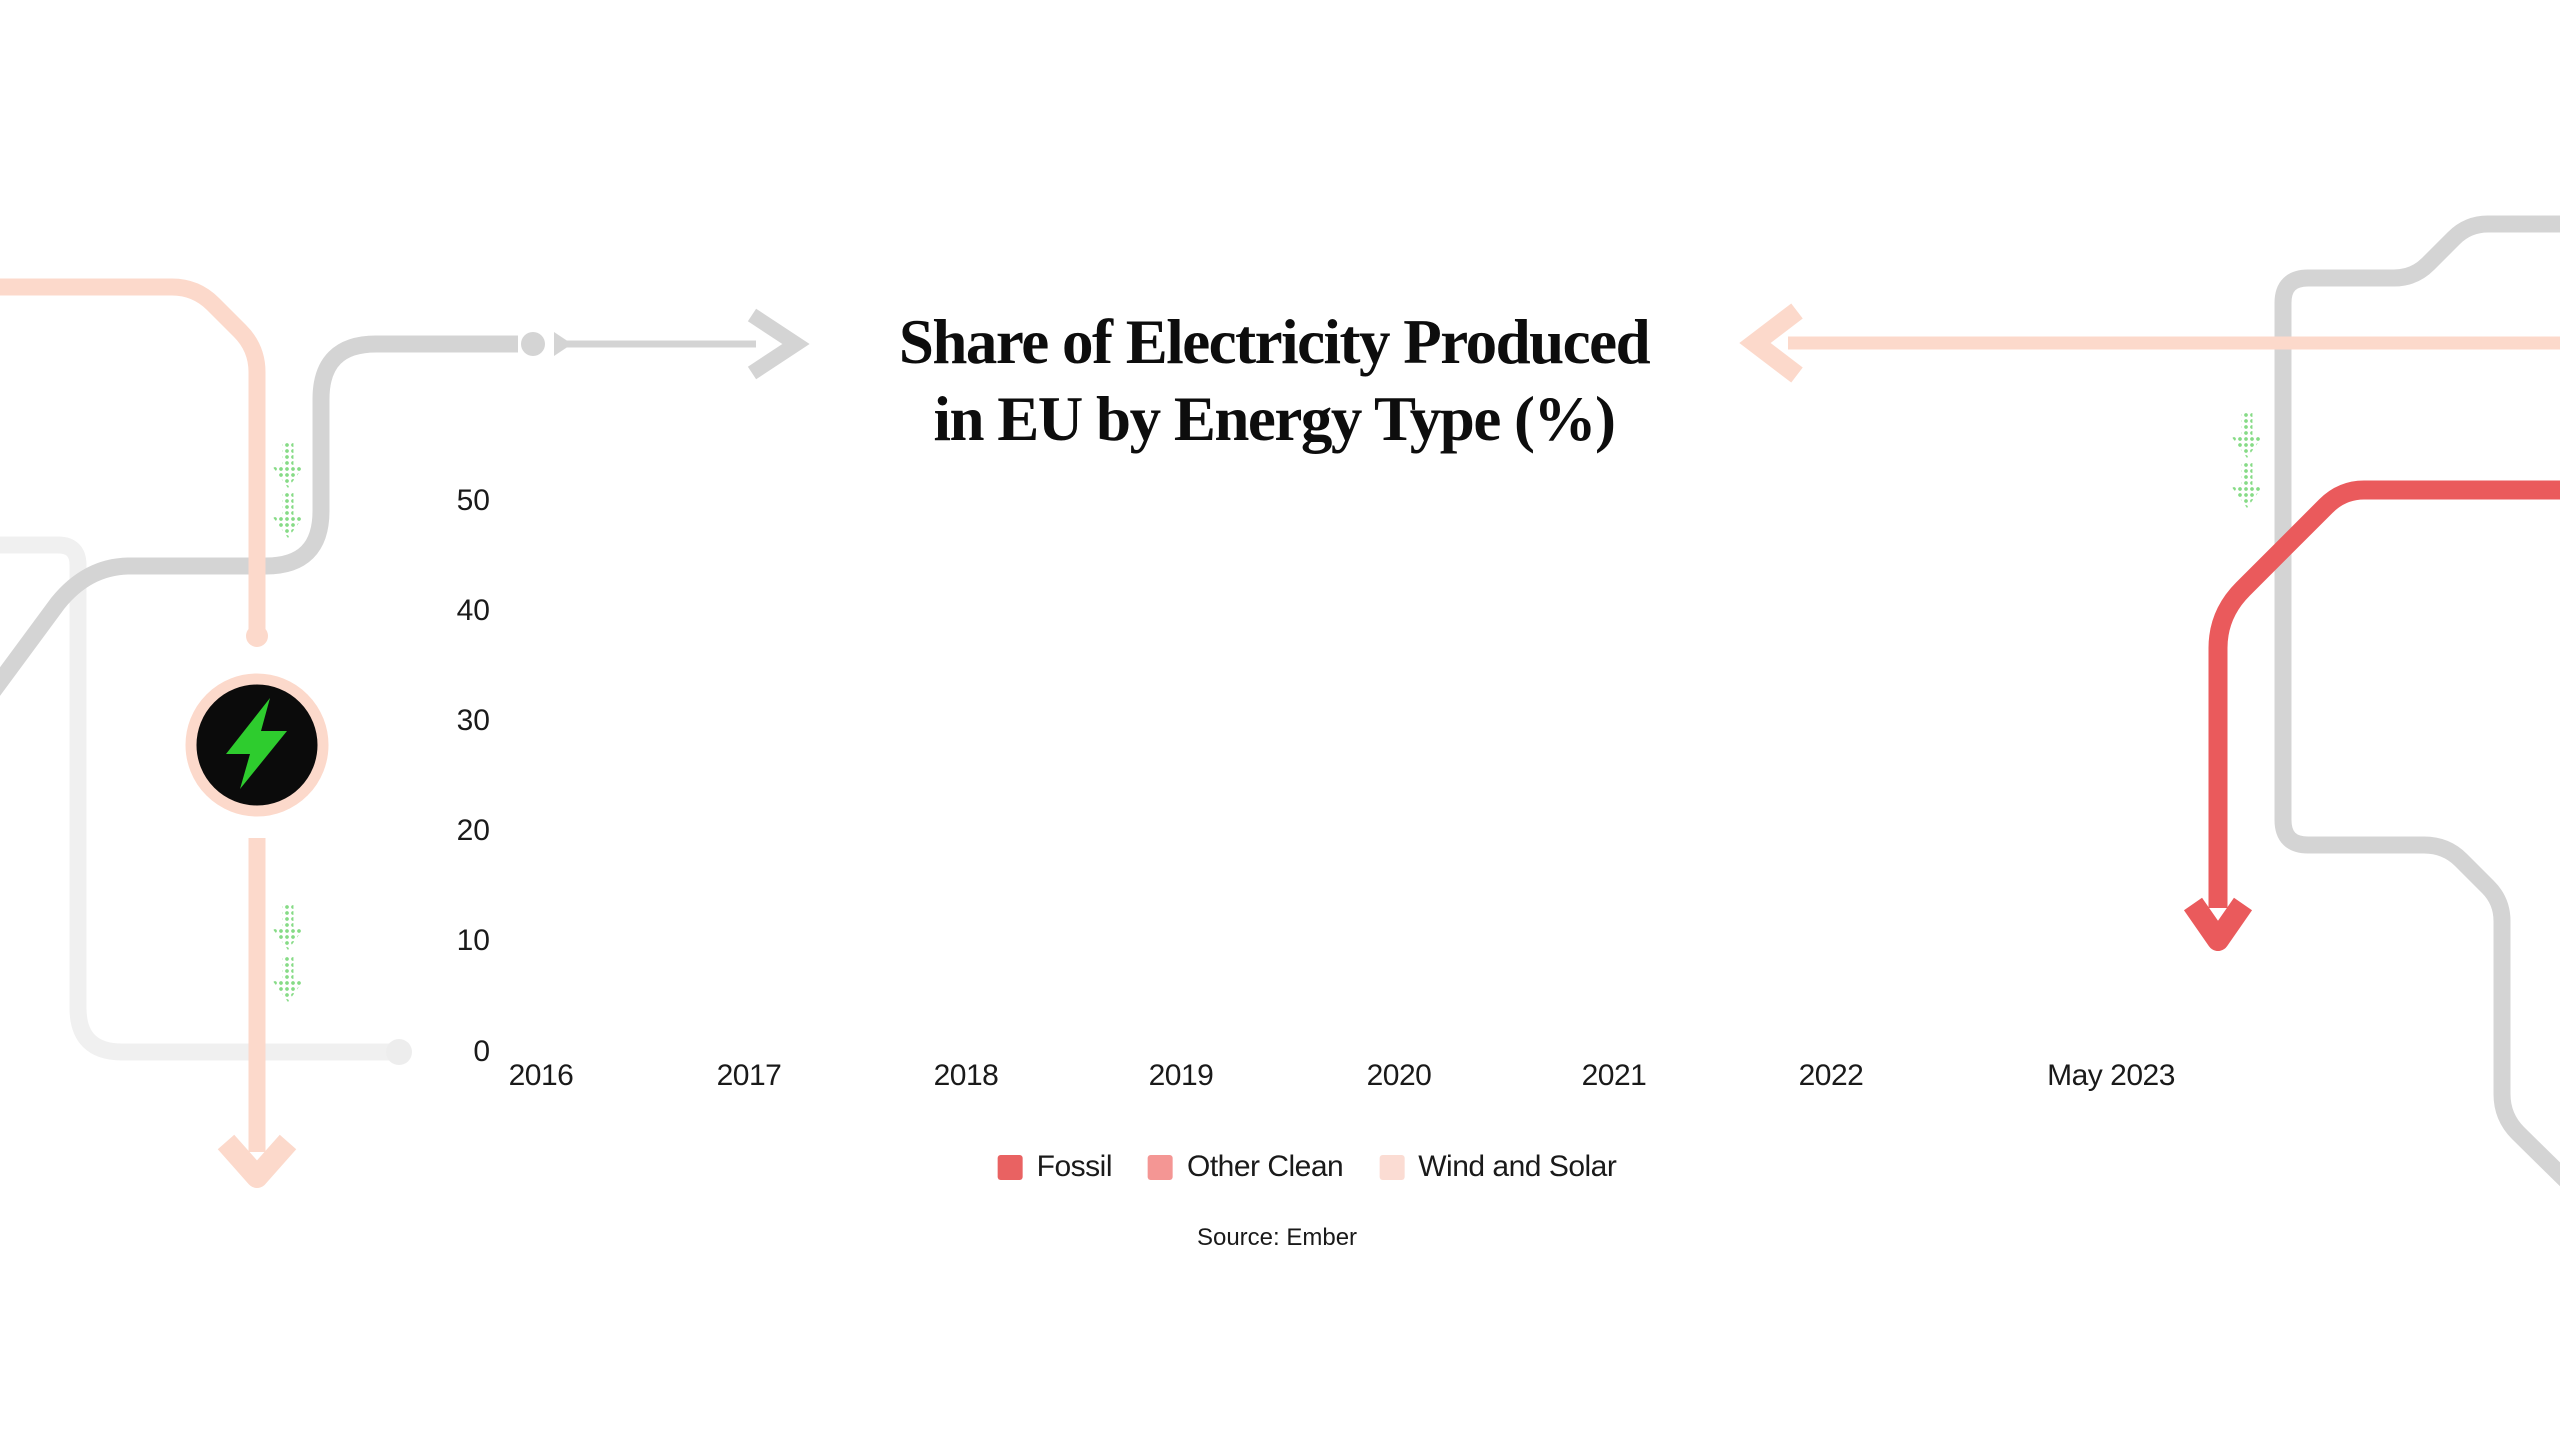  Describe the element at coordinates (473, 500) in the screenshot. I see `y-tick-label: 50` at that location.